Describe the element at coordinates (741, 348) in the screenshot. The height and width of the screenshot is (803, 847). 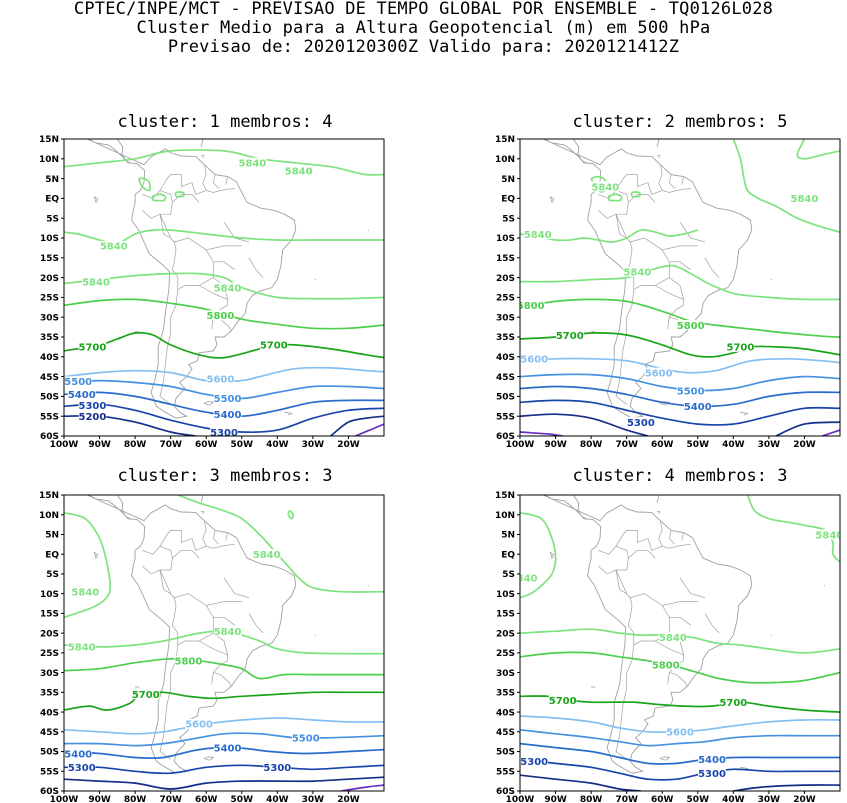
I see `contour-label: 5700` at that location.